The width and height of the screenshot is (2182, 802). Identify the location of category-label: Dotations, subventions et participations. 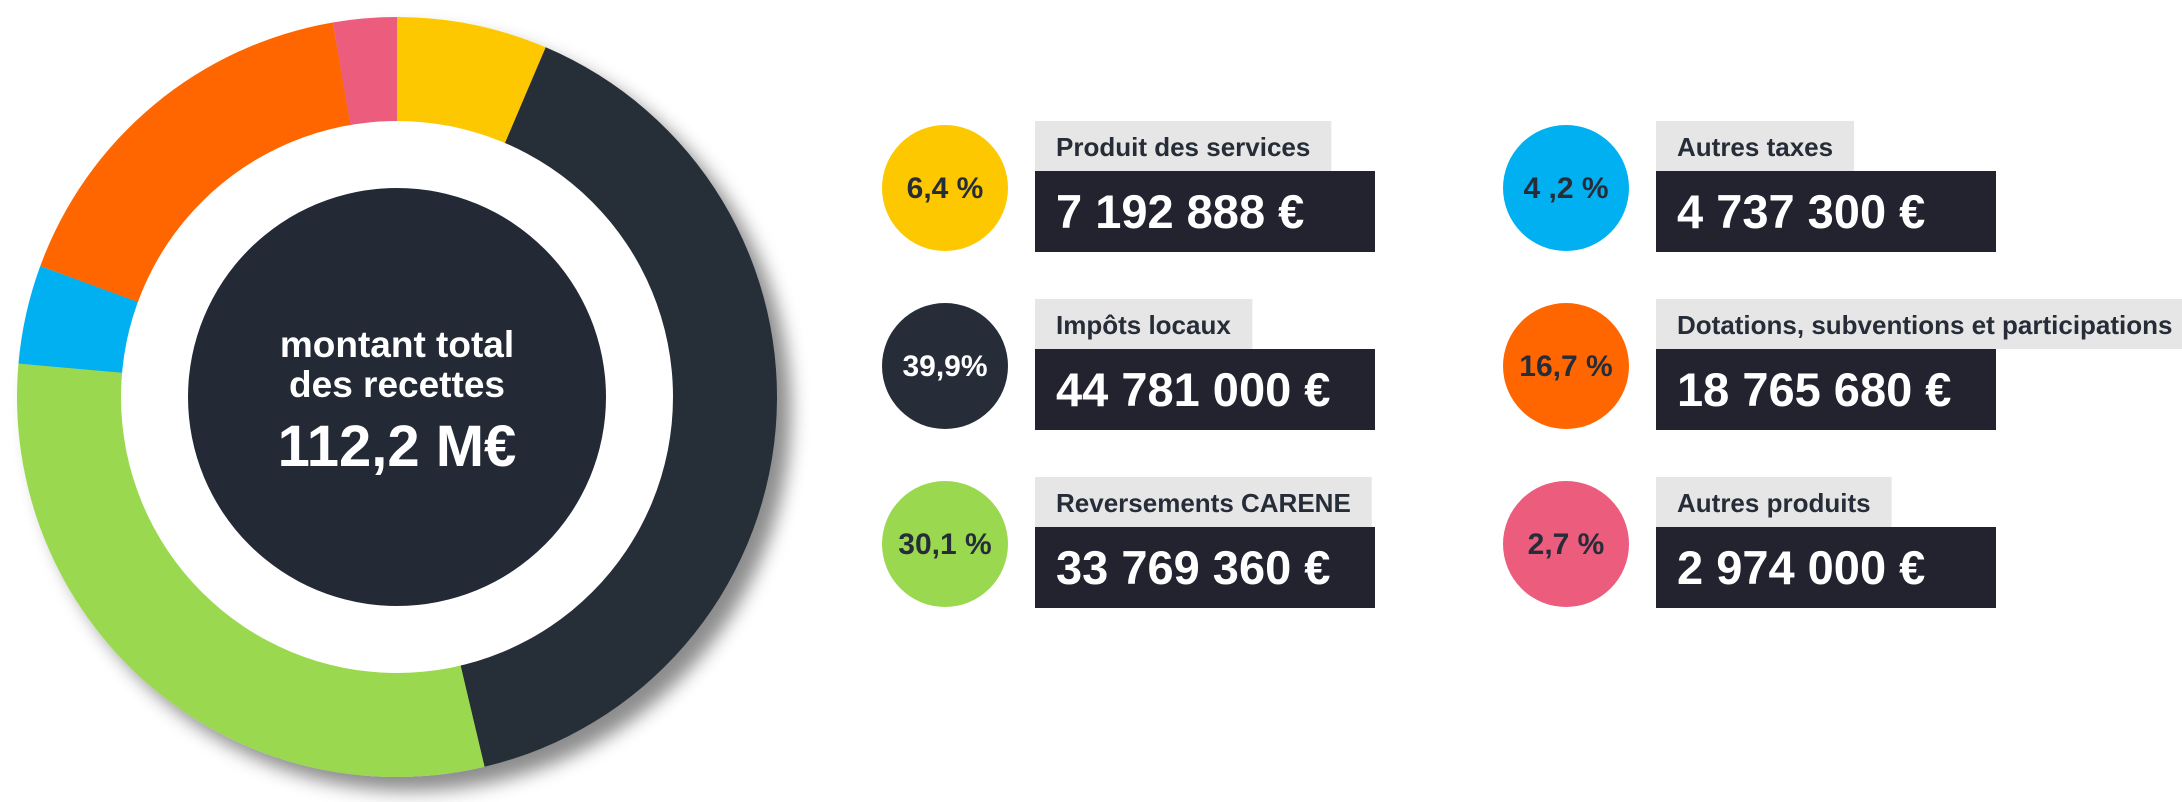
(1925, 325).